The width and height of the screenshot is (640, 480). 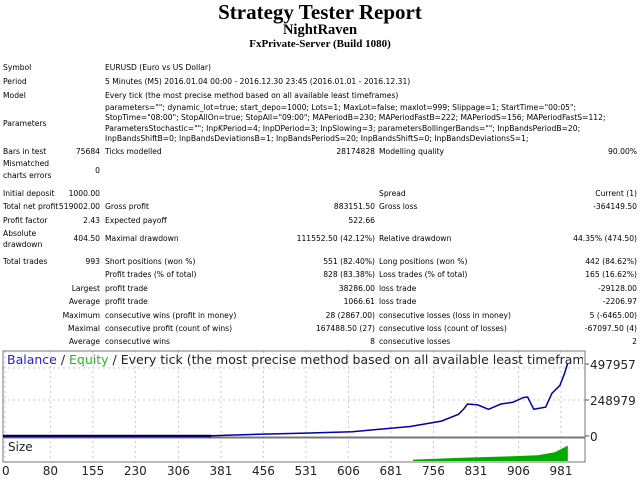 I want to click on total-trades-label: Total trades, so click(x=25, y=261).